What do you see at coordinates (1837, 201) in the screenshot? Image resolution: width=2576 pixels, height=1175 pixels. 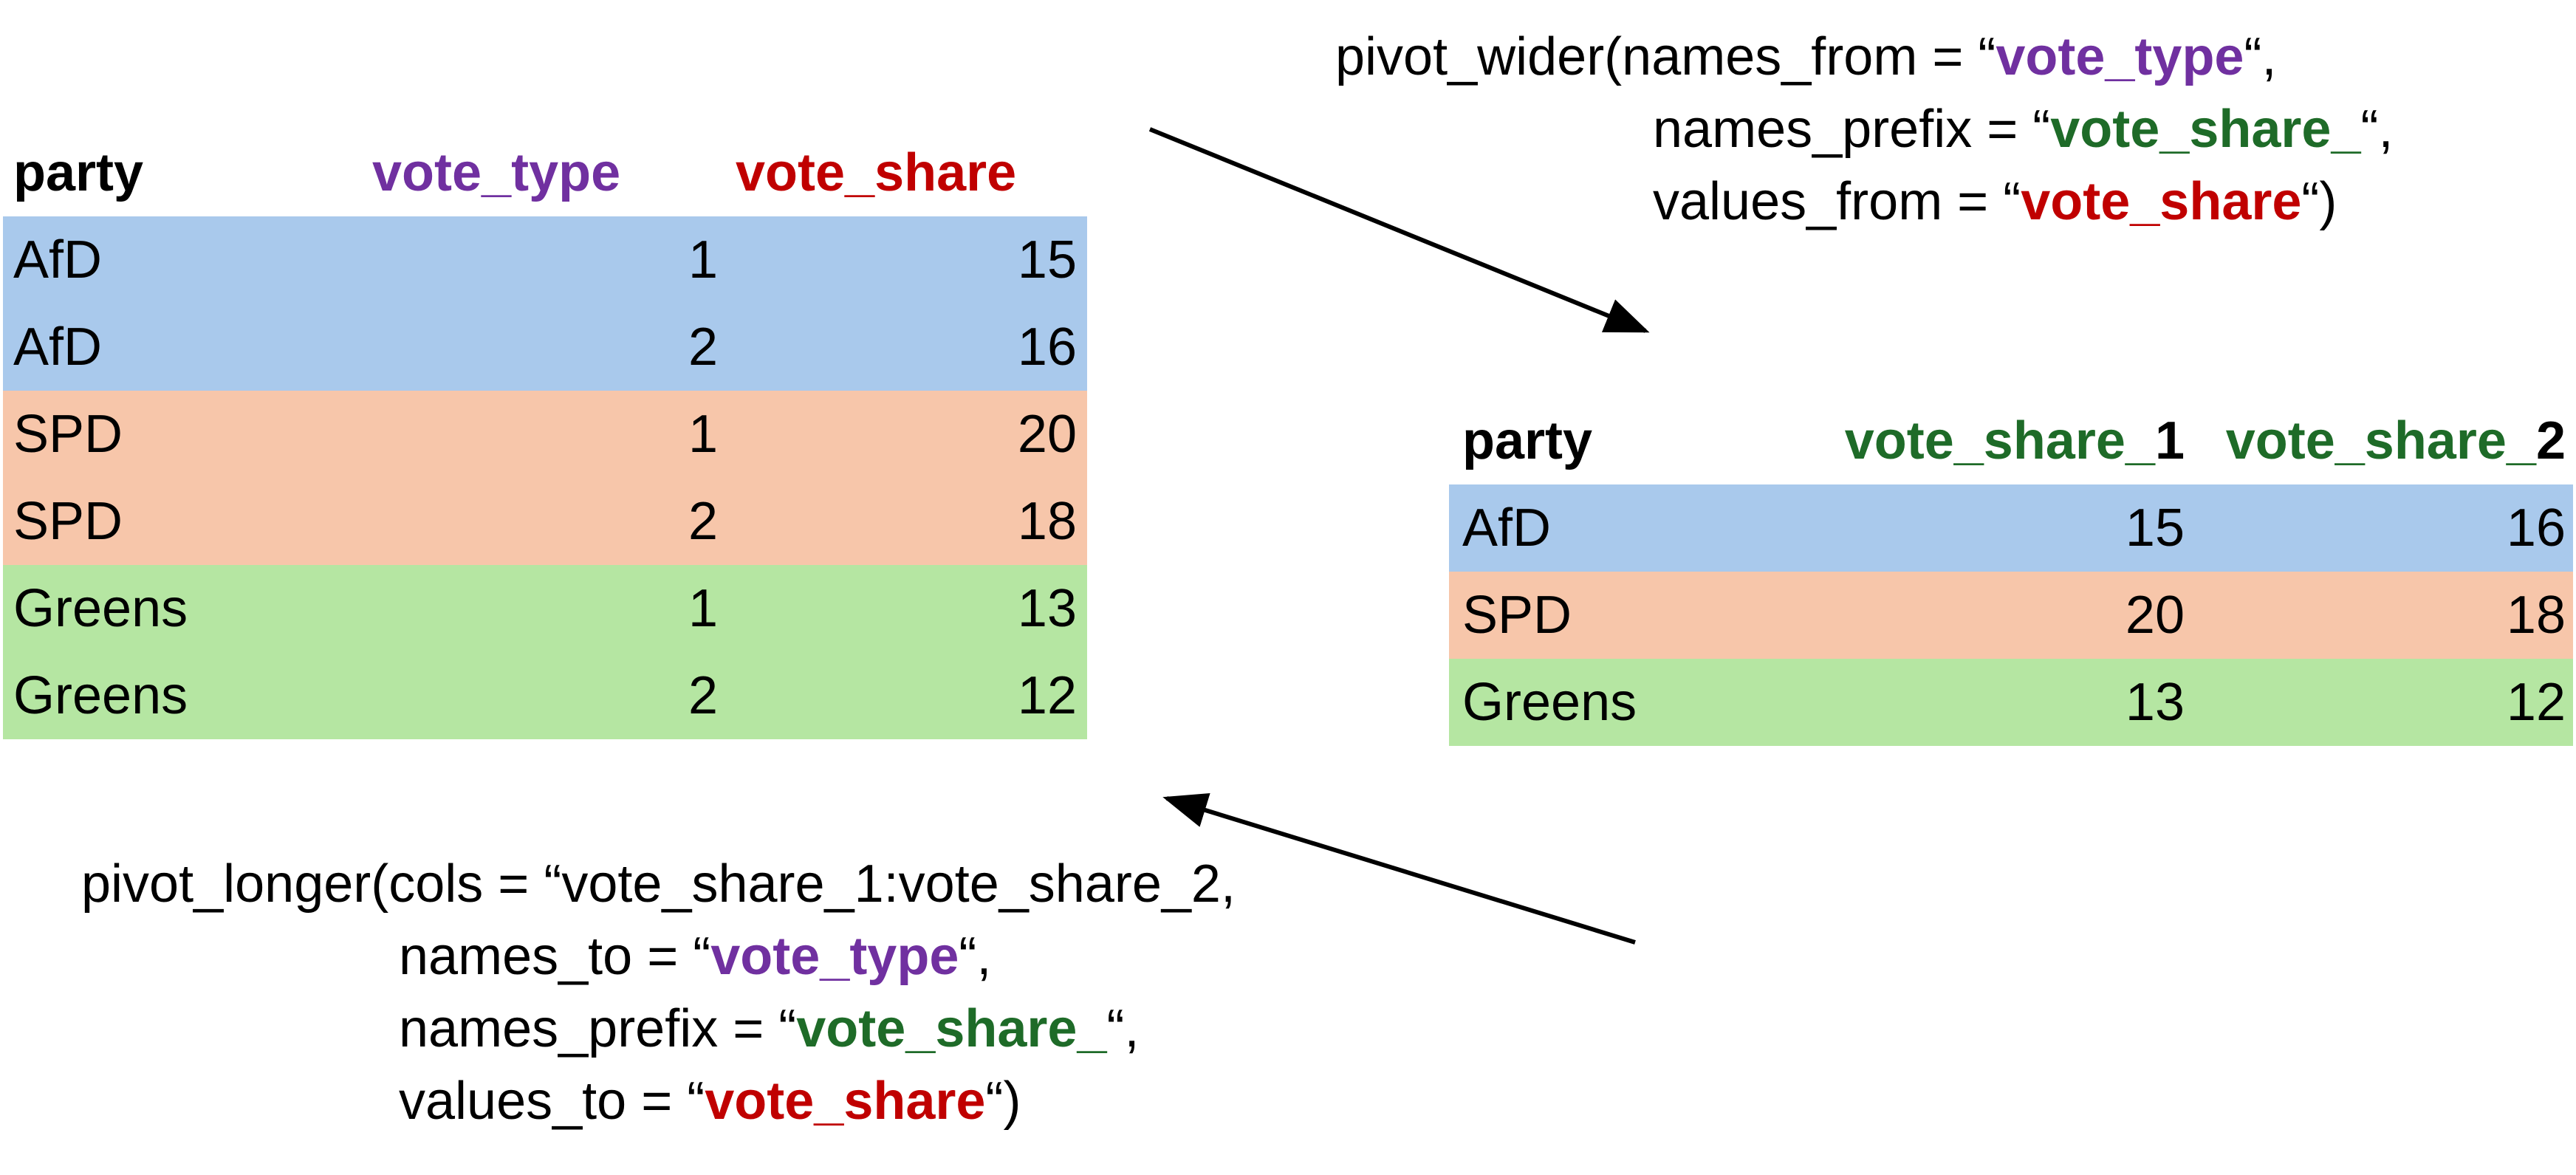 I see `code-text: values_from = “` at bounding box center [1837, 201].